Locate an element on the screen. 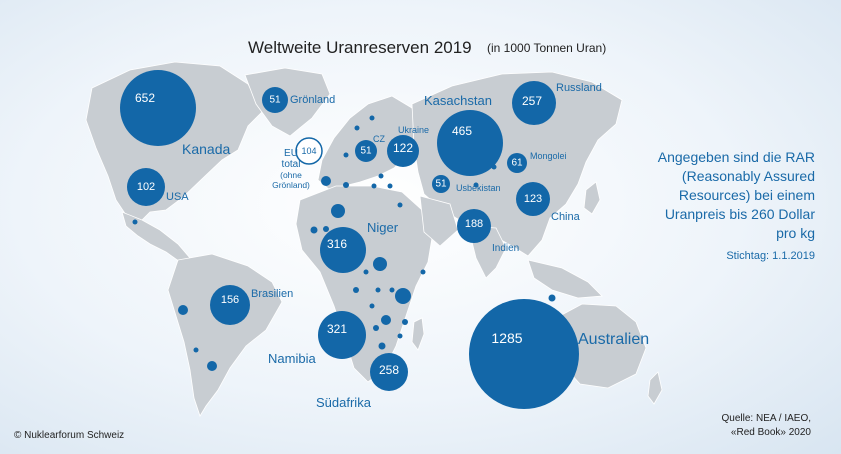 This screenshot has width=841, height=454. bubble-mongolei is located at coordinates (517, 163).